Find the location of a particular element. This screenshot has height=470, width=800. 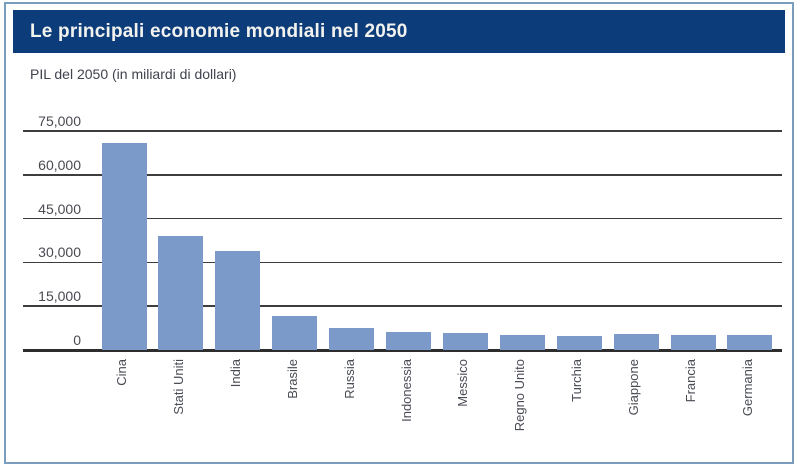

chart-title-bar: Le principali economie mondiali nel 2050 is located at coordinates (399, 31).